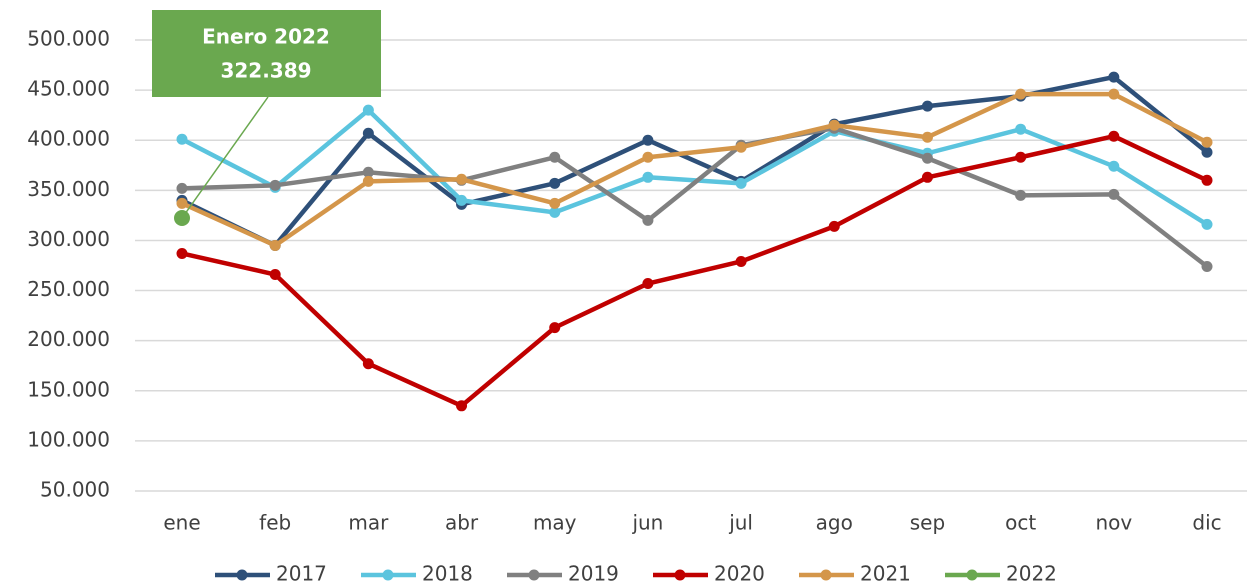  What do you see at coordinates (739, 574) in the screenshot?
I see `legend-label: 2020` at bounding box center [739, 574].